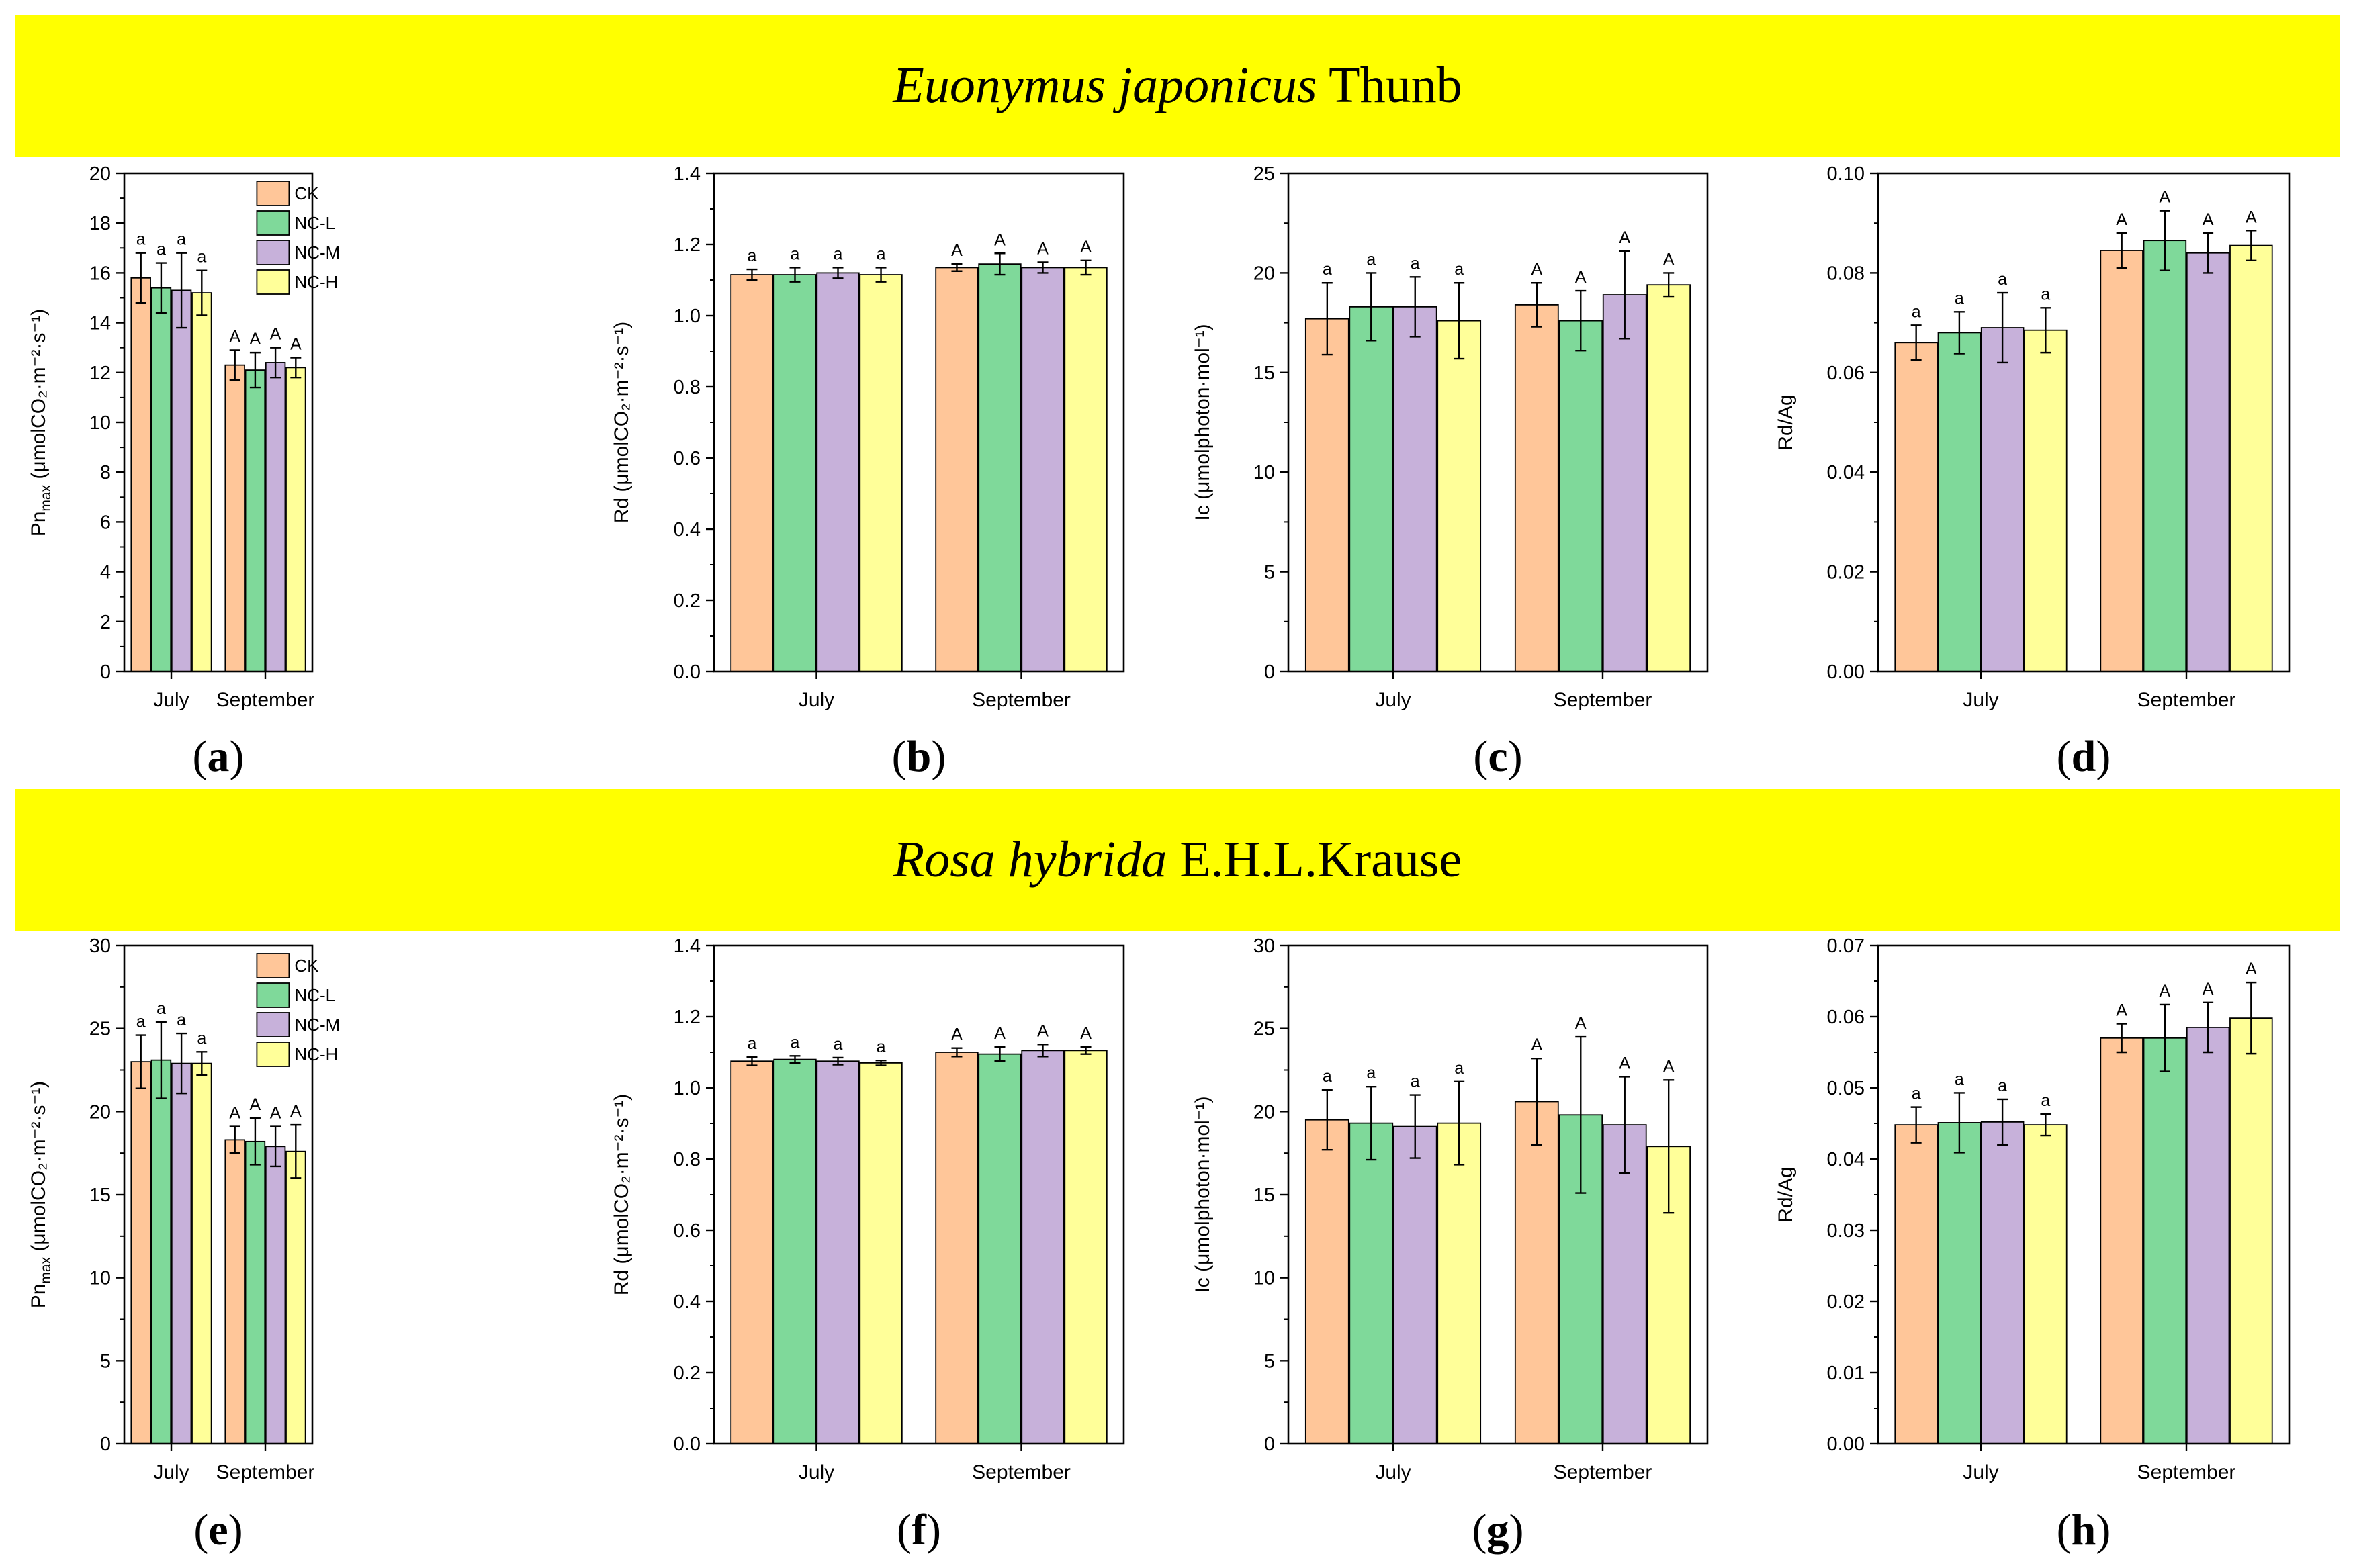 This screenshot has height=1568, width=2355. Describe the element at coordinates (2121, 1038) in the screenshot. I see `error-bar-h-september-ck` at that location.